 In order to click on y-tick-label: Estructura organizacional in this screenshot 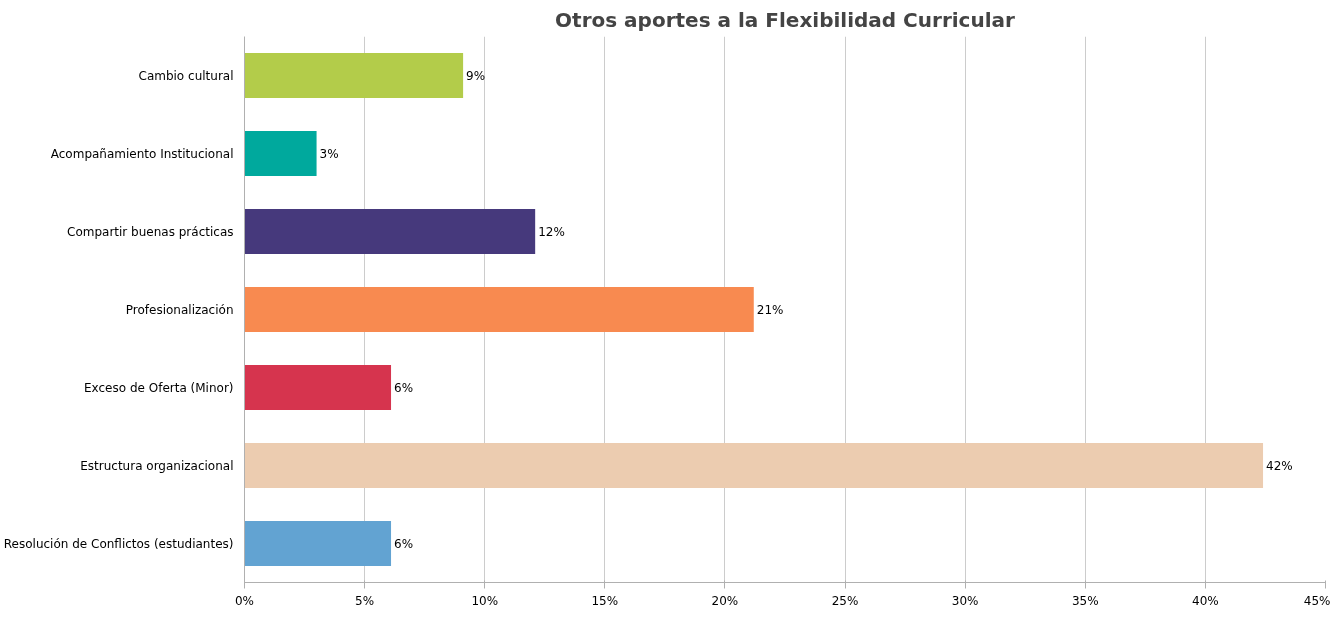, I will do `click(157, 465)`.